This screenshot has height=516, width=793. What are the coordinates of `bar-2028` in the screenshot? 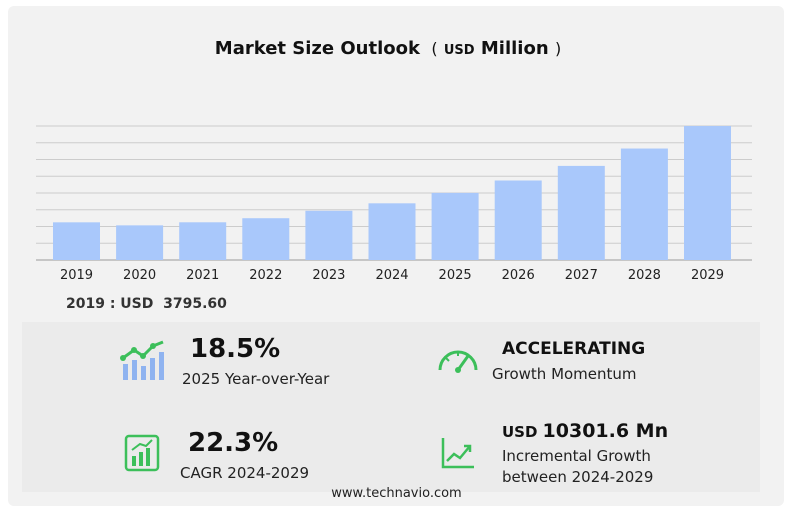 It's located at (644, 204).